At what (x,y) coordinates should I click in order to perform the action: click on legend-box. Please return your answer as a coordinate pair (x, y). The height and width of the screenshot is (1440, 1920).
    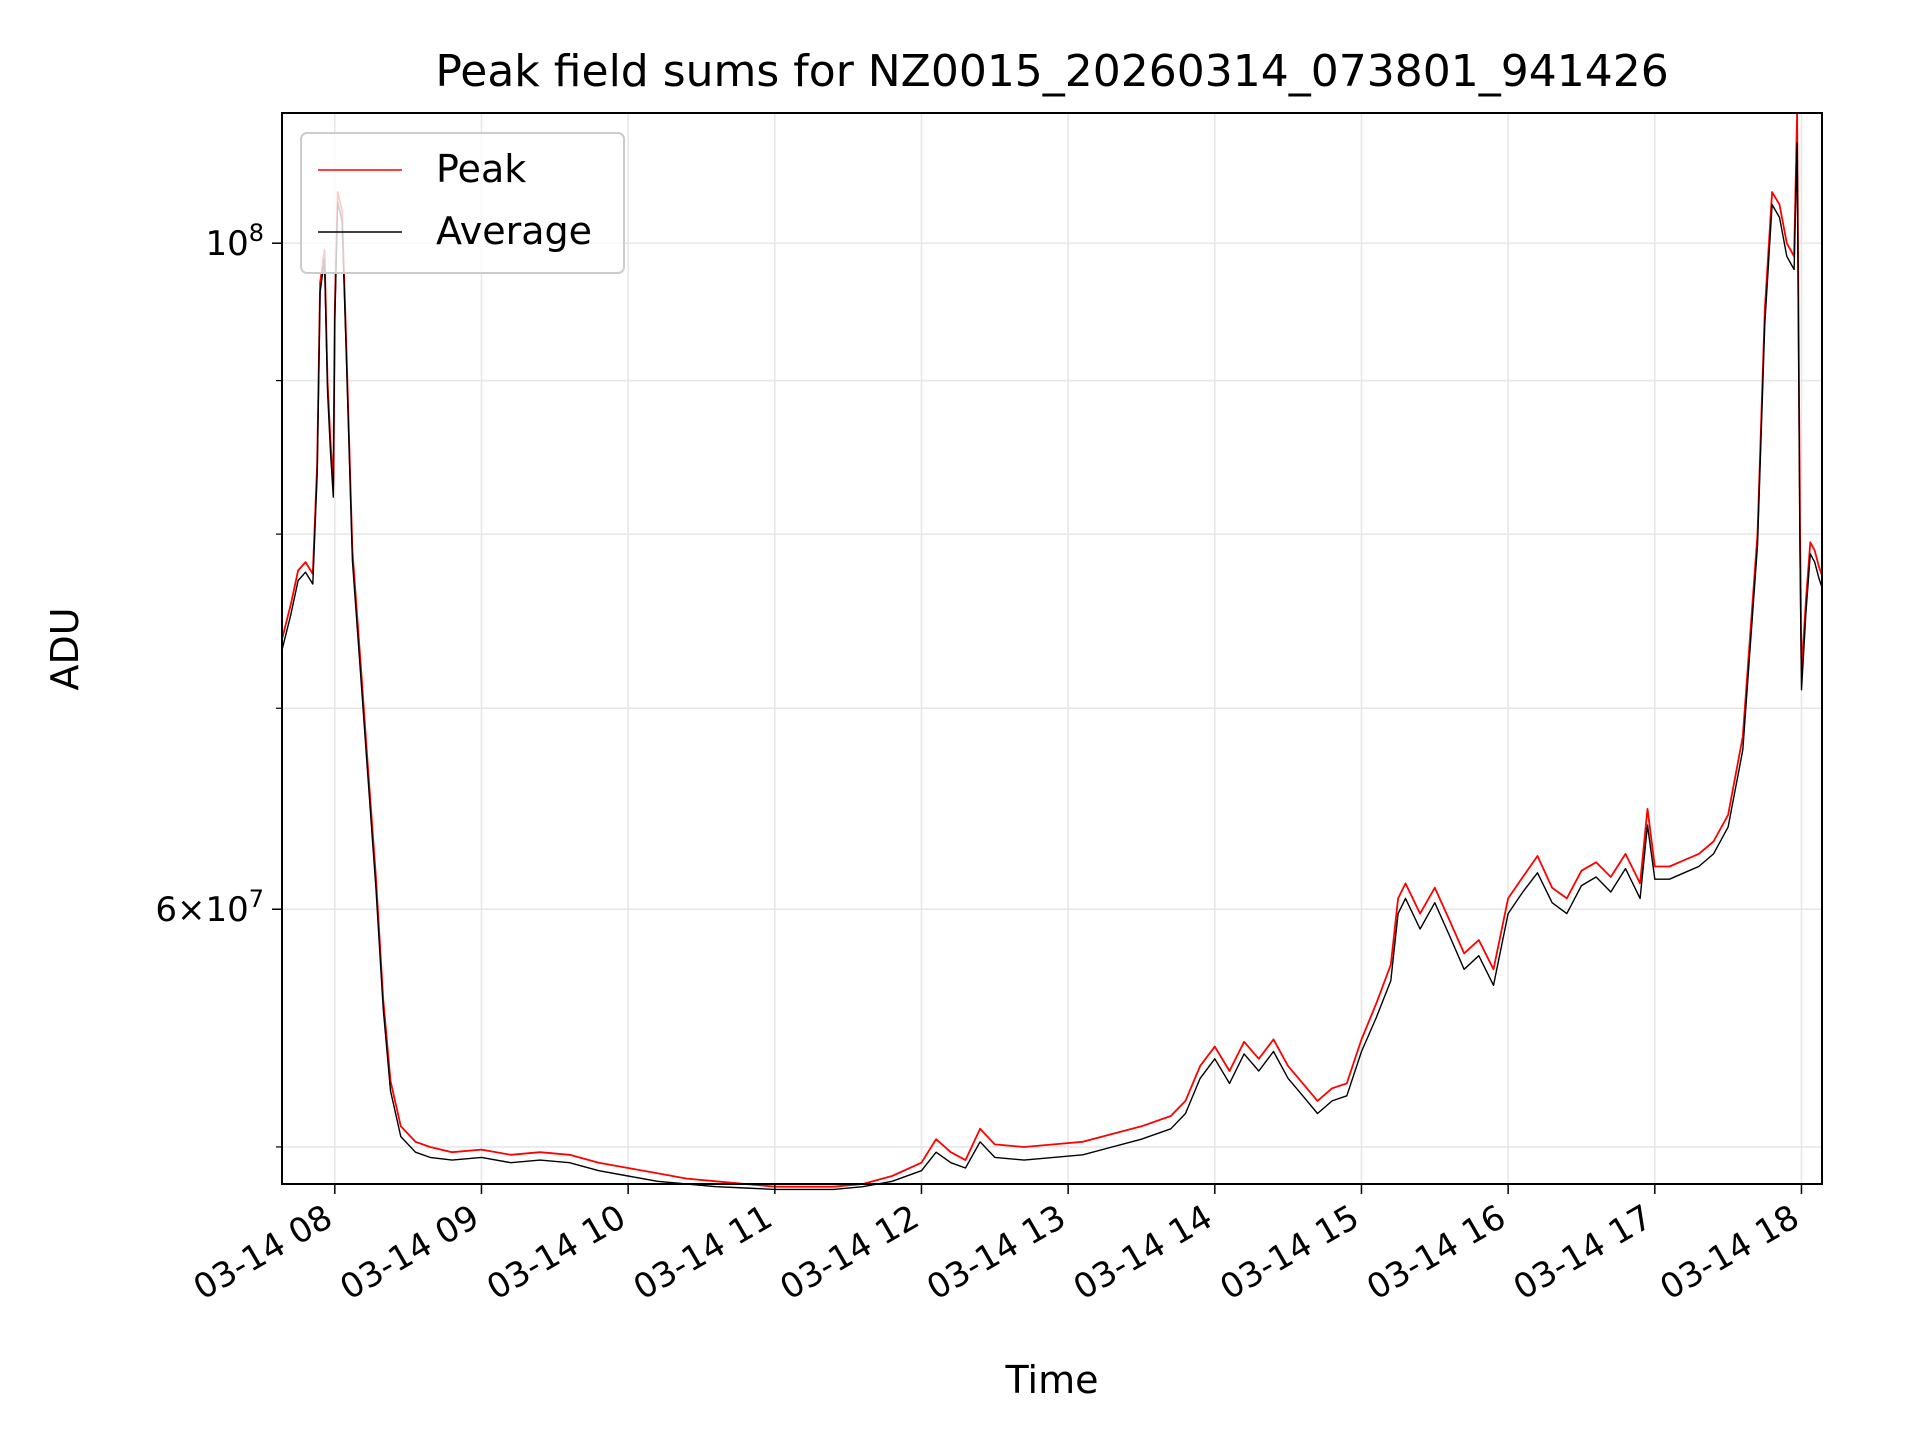
    Looking at the image, I should click on (462, 203).